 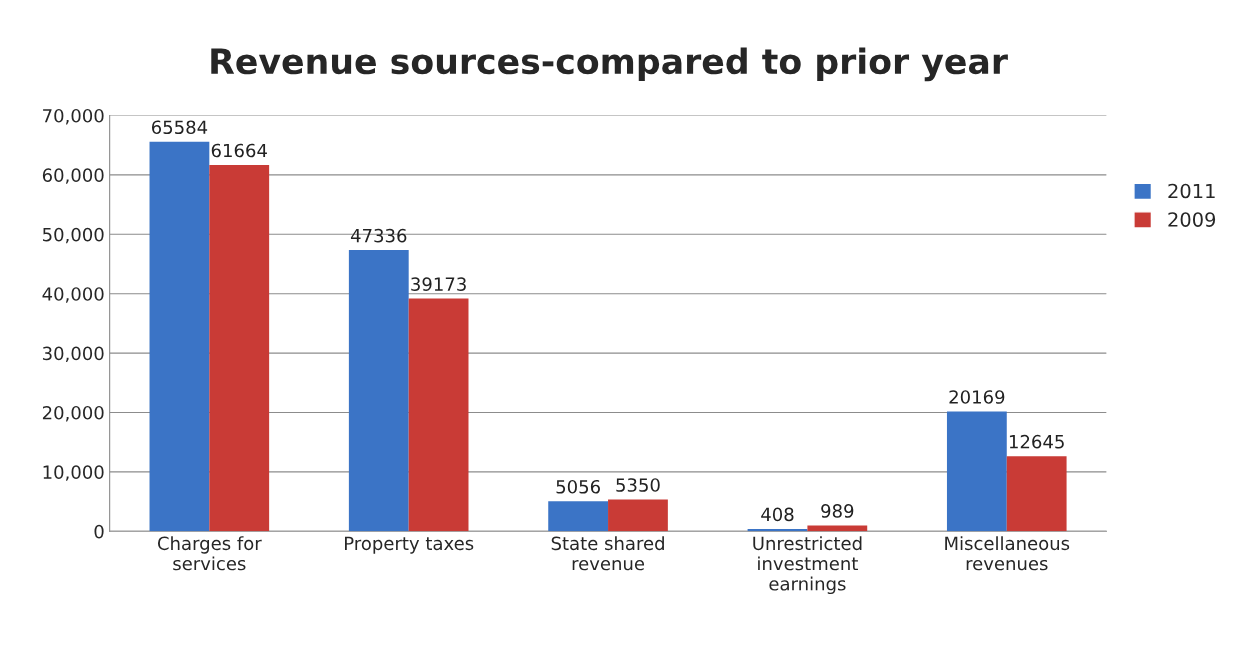 I want to click on y-tick-label: 60,000, so click(x=73, y=176).